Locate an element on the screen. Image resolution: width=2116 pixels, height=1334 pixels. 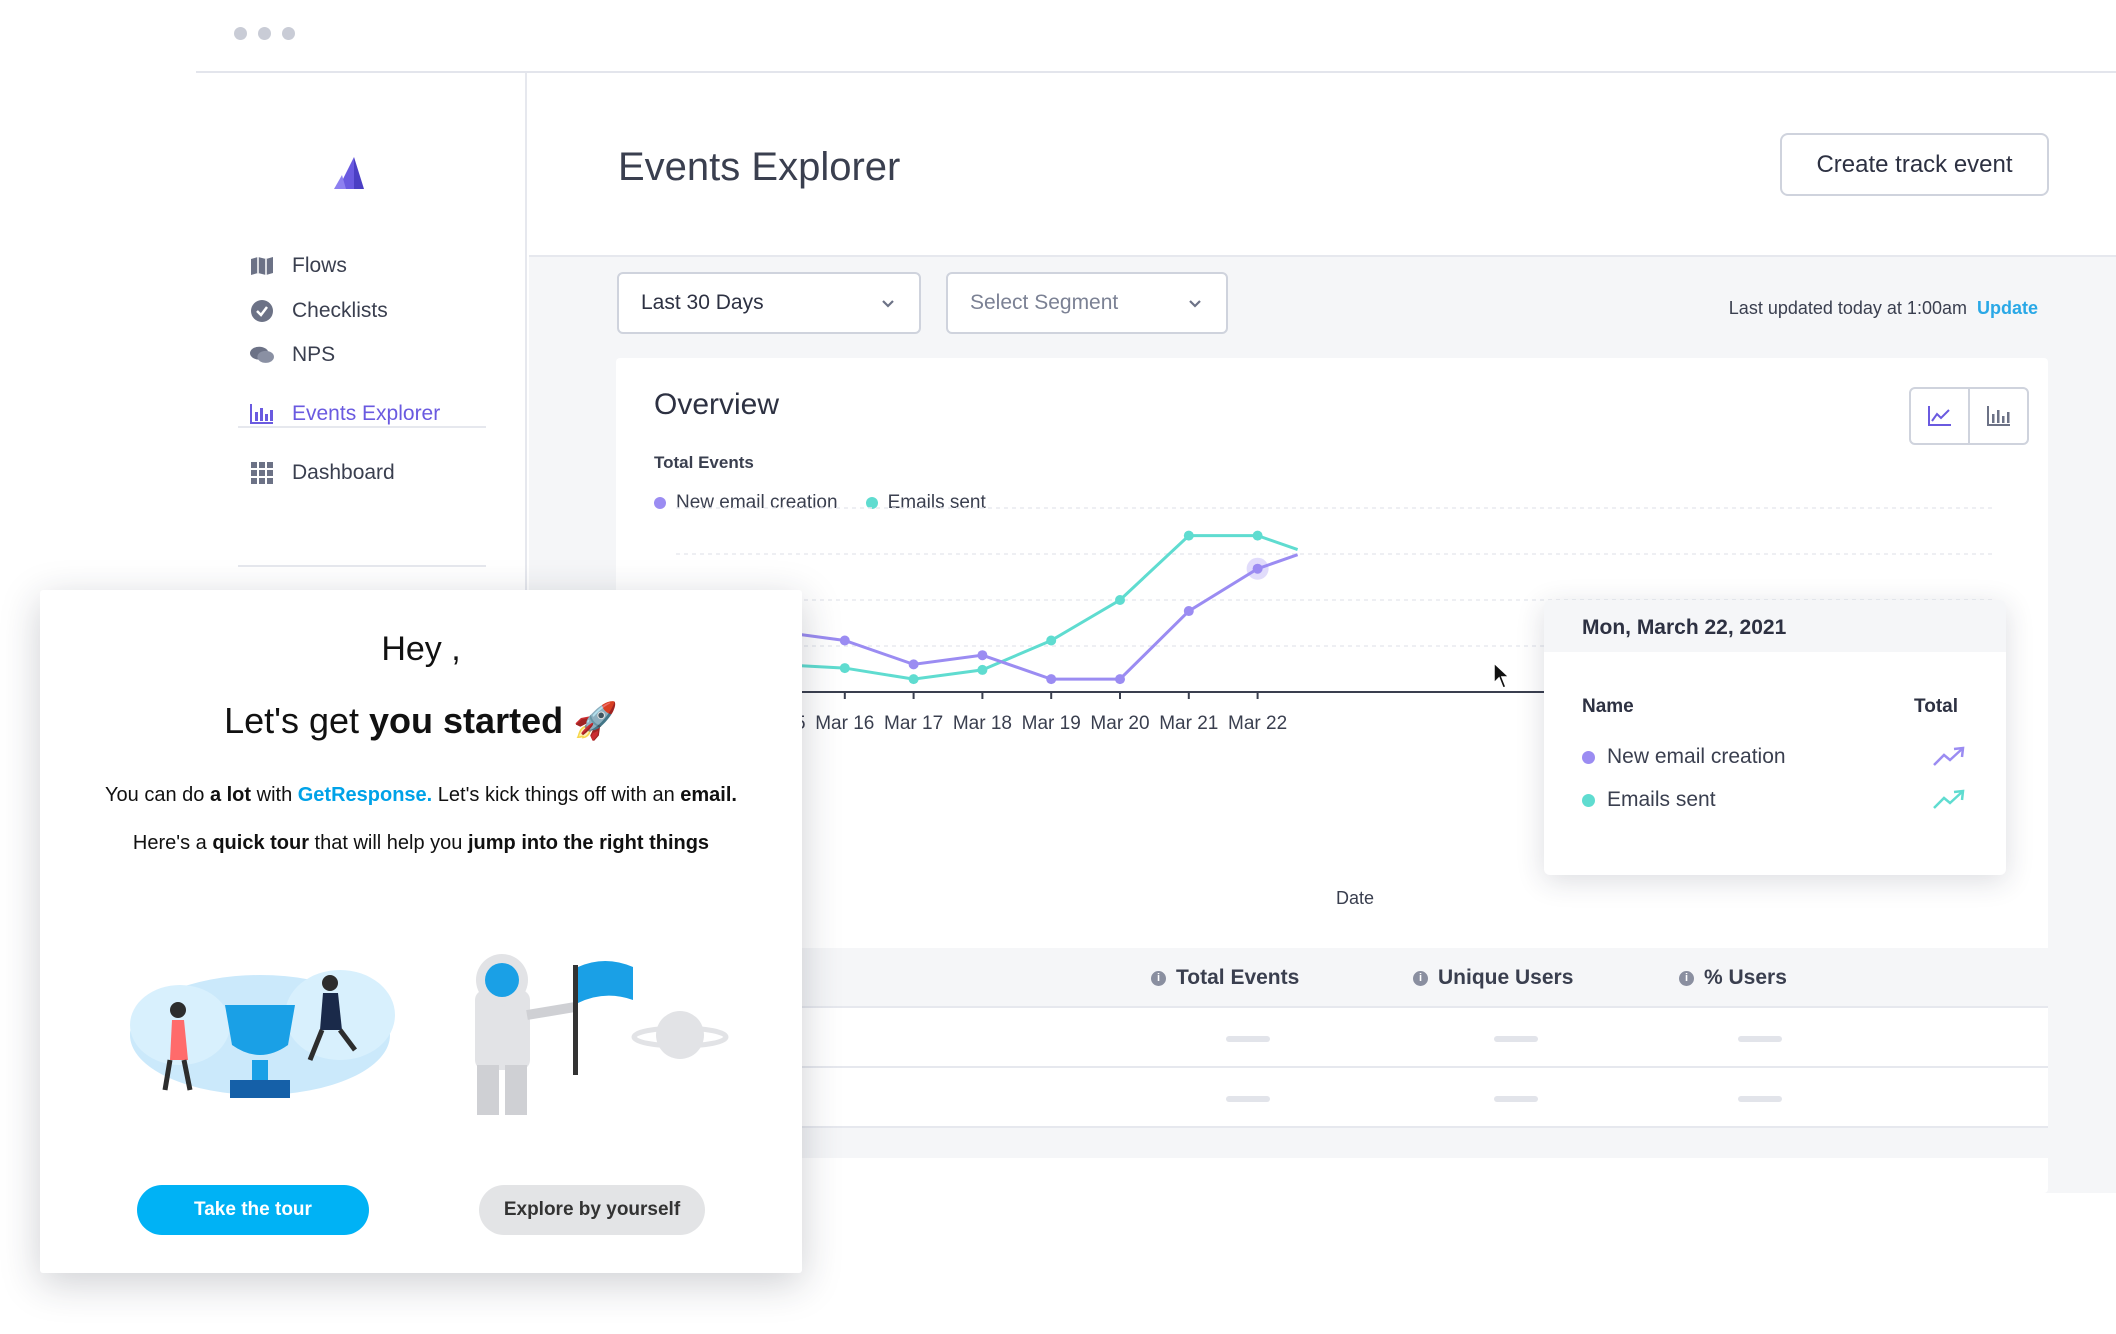
tooltip-date: Mon, March 22, 2021 is located at coordinates (1775, 626).